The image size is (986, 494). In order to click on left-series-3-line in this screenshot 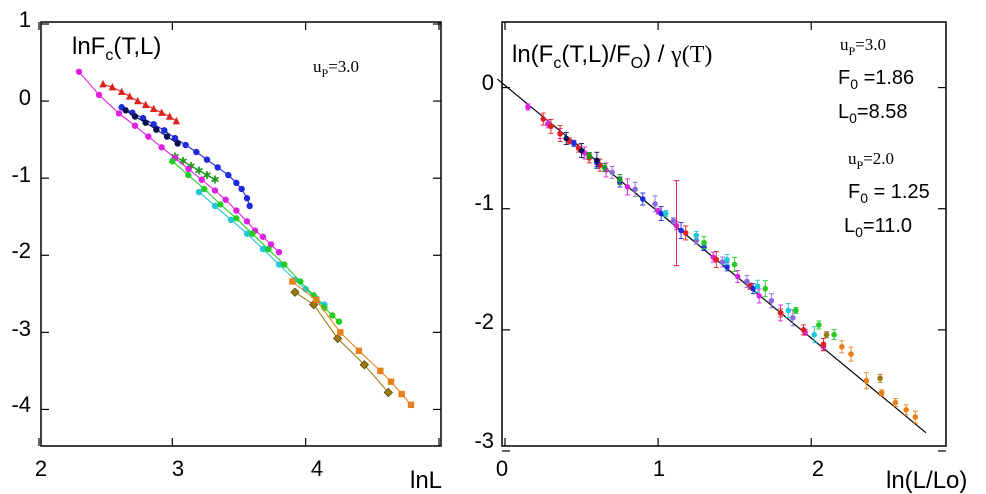, I will do `click(195, 168)`.